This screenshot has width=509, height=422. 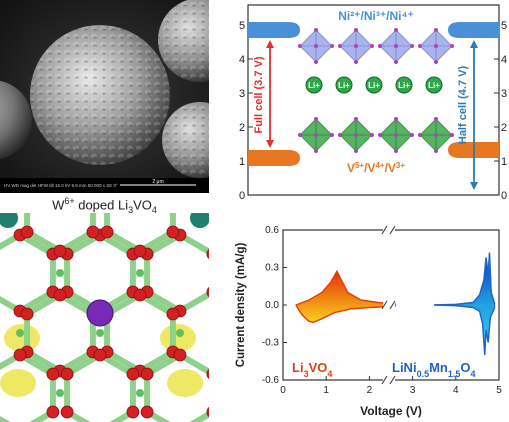 What do you see at coordinates (242, 128) in the screenshot?
I see `y-tick-label-left: 2` at bounding box center [242, 128].